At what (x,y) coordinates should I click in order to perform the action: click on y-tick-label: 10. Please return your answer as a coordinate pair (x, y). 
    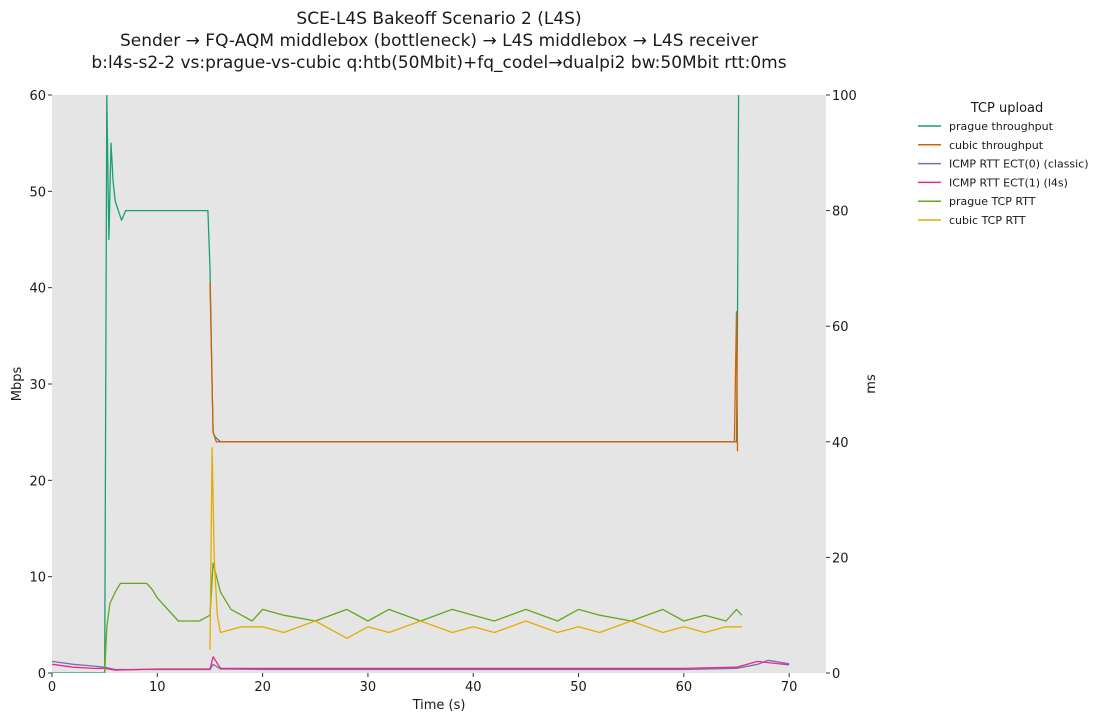
    Looking at the image, I should click on (37, 578).